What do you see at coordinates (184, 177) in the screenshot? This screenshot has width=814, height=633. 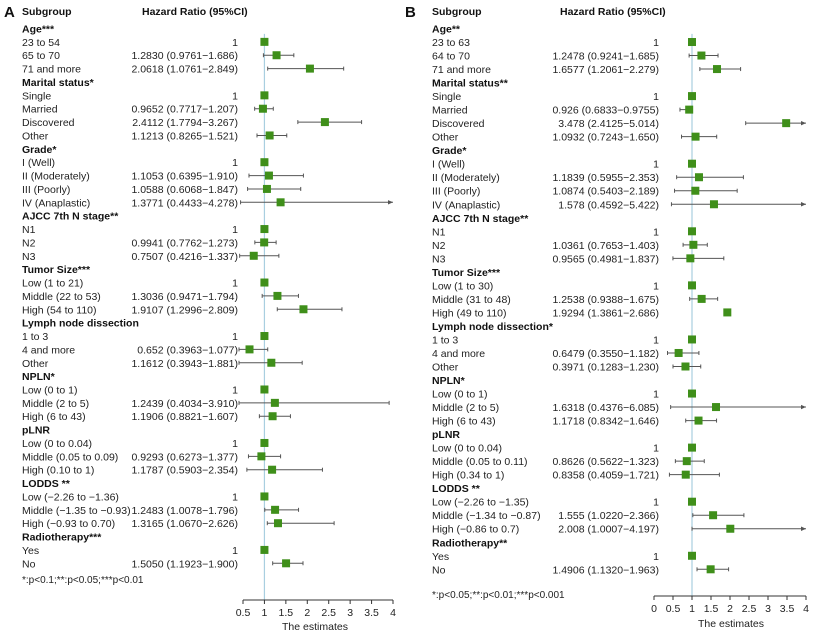 I see `hazard-ratio-text: 1.1053 (0.6395−1.910)` at bounding box center [184, 177].